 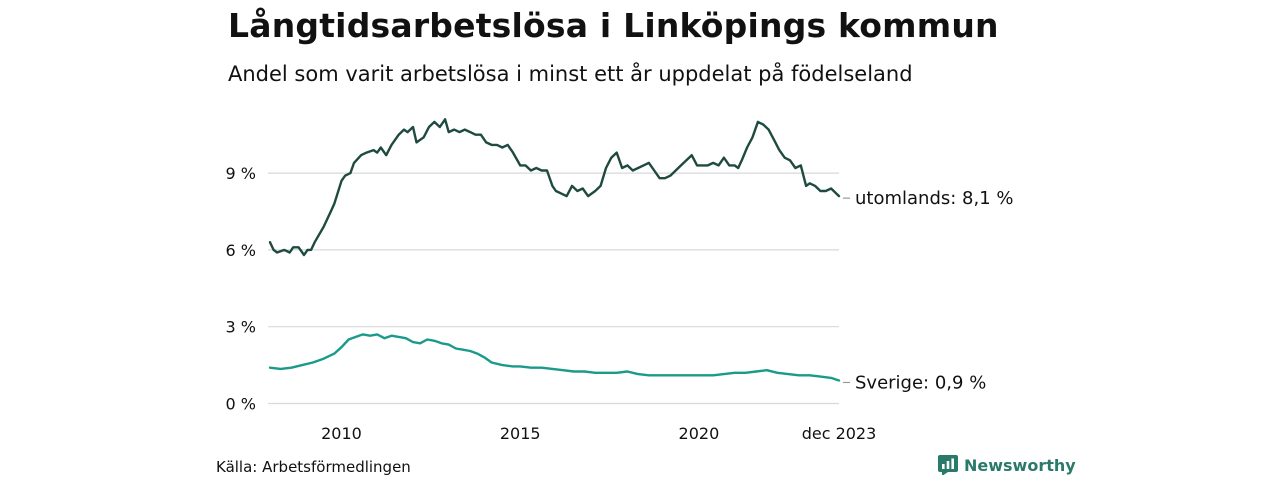 What do you see at coordinates (241, 288) in the screenshot?
I see `y-axis-ticks: 0 % 3 % 6 % 9 %` at bounding box center [241, 288].